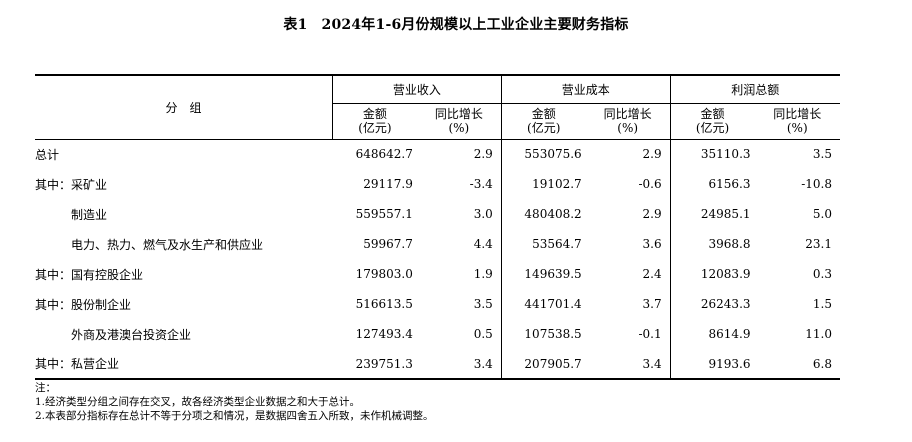  What do you see at coordinates (729, 184) in the screenshot?
I see `profit-amount: 6156.3` at bounding box center [729, 184].